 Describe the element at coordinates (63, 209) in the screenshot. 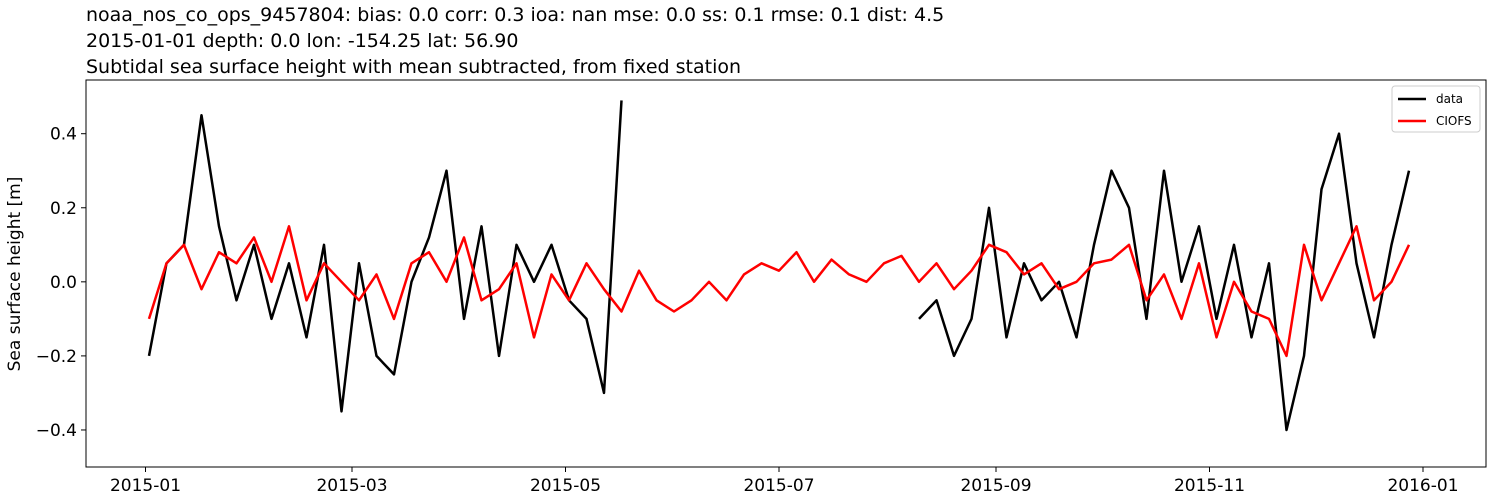

I see `y-tick-label: 0.2` at that location.